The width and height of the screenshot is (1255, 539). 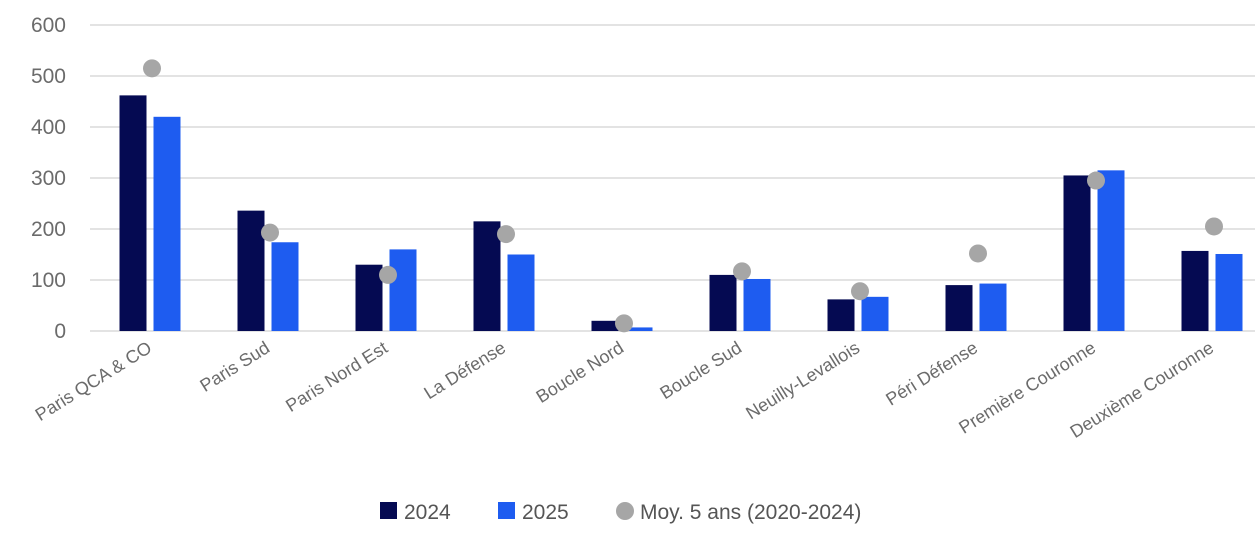 I want to click on y-tick-label: 100, so click(x=48, y=280).